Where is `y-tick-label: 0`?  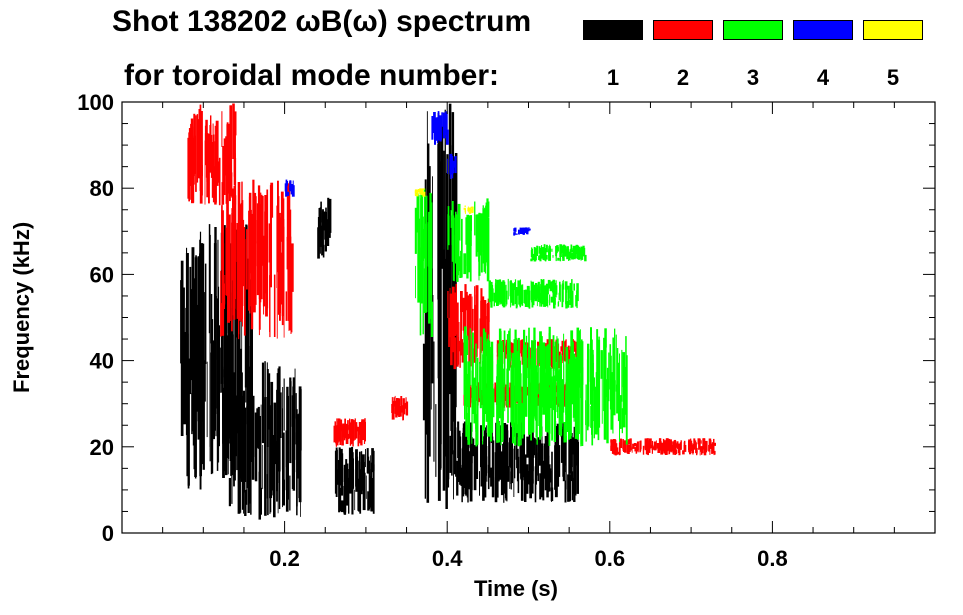 y-tick-label: 0 is located at coordinates (108, 533).